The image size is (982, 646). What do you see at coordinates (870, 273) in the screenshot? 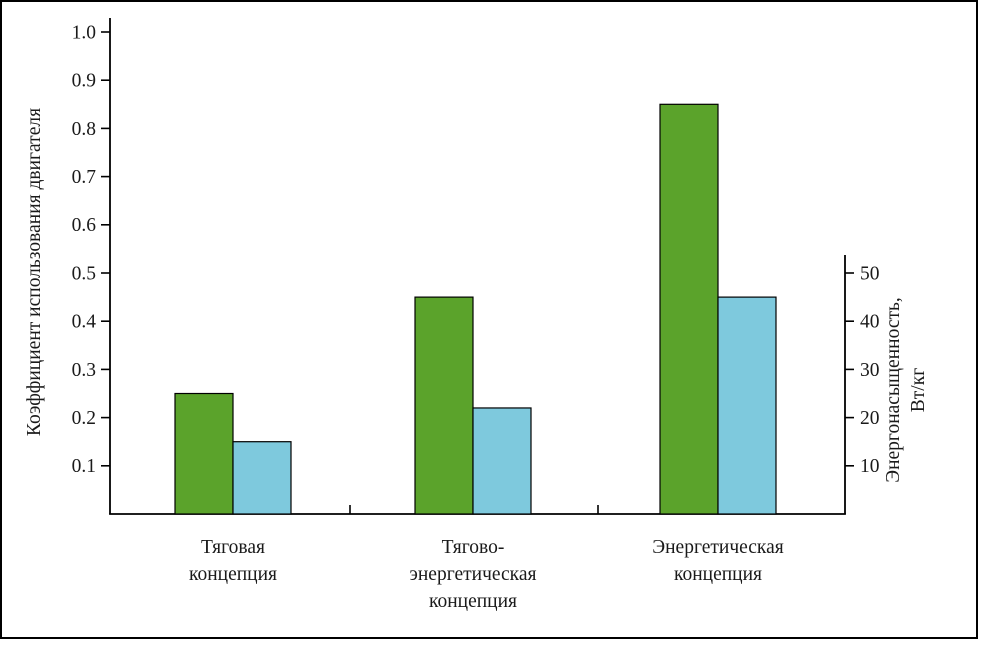
I see `y-right-tick-label: 50` at bounding box center [870, 273].